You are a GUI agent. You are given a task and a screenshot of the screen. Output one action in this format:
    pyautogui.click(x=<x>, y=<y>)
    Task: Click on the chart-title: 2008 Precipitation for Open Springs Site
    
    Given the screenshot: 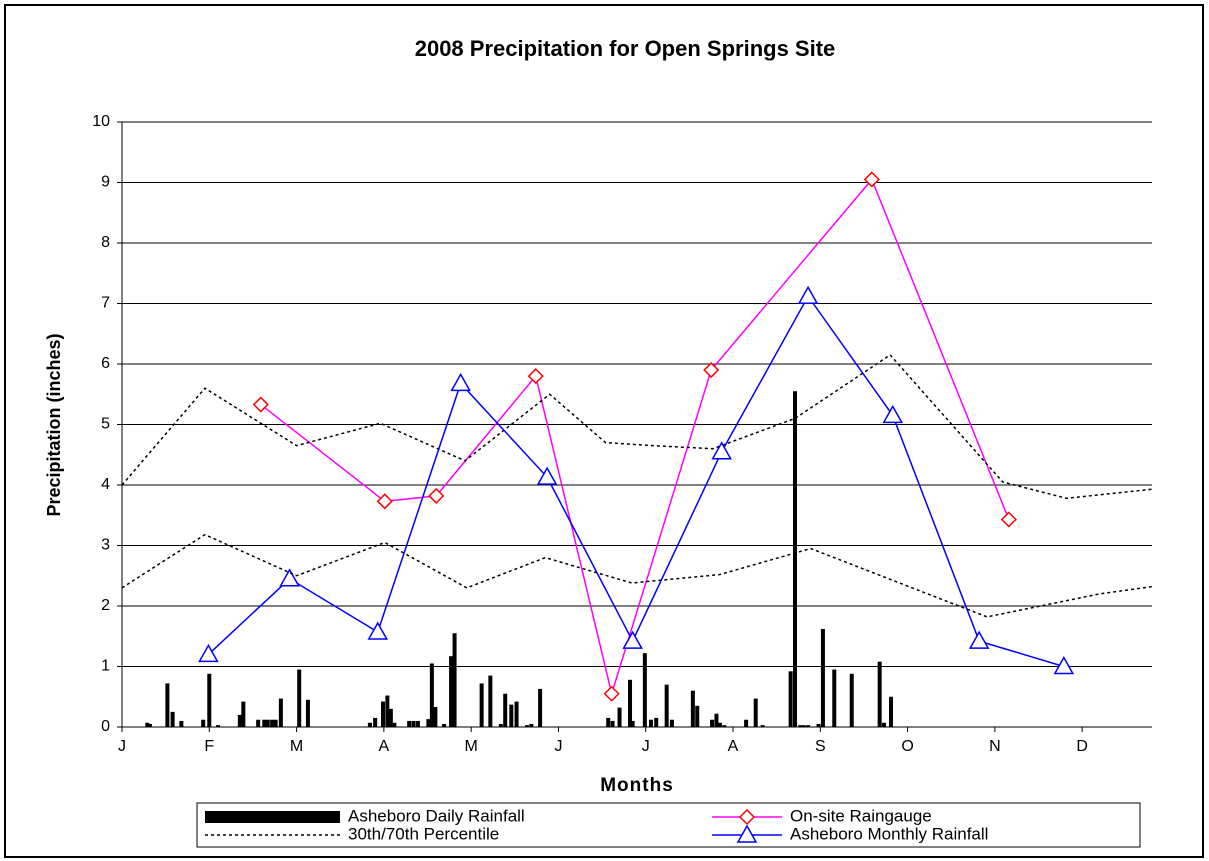 What is the action you would take?
    pyautogui.click(x=625, y=48)
    